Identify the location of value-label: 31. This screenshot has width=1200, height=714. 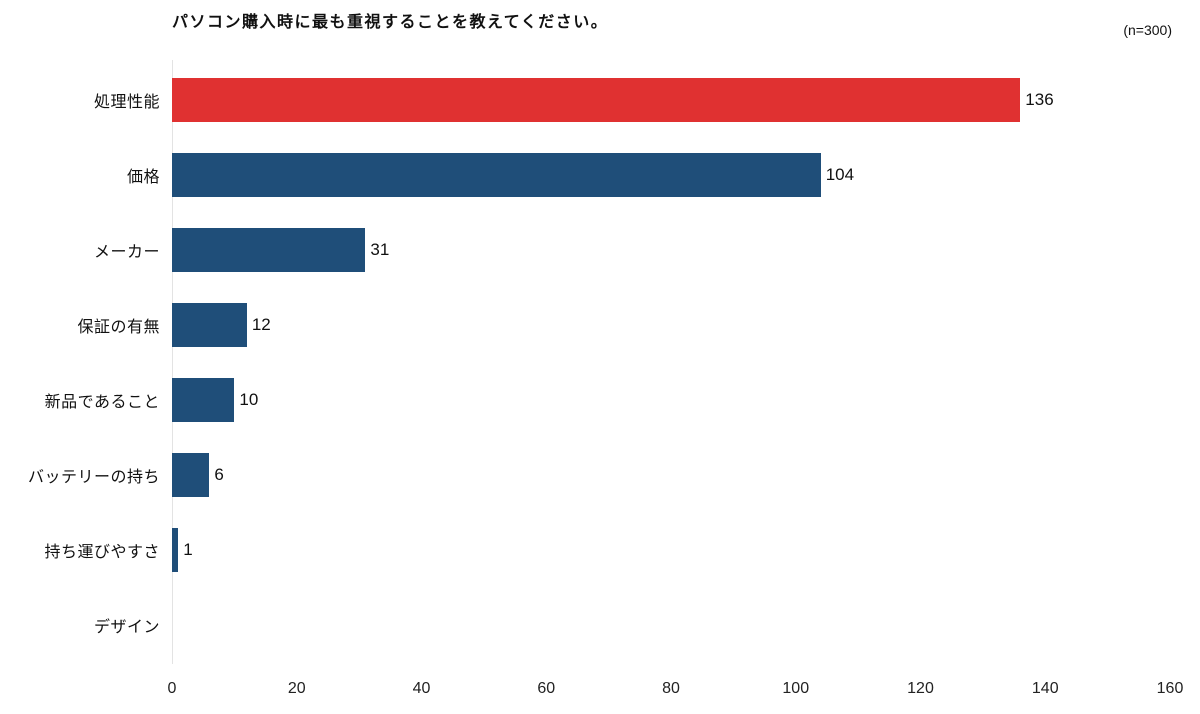
(380, 249).